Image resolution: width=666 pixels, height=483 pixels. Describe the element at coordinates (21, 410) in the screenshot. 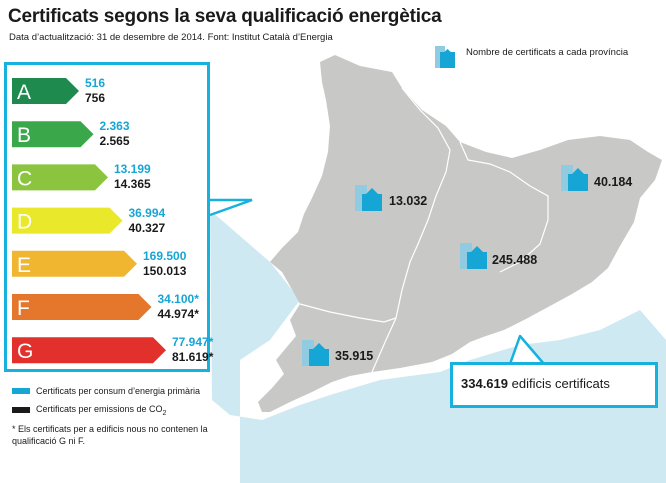

I see `emissions-swatch` at that location.